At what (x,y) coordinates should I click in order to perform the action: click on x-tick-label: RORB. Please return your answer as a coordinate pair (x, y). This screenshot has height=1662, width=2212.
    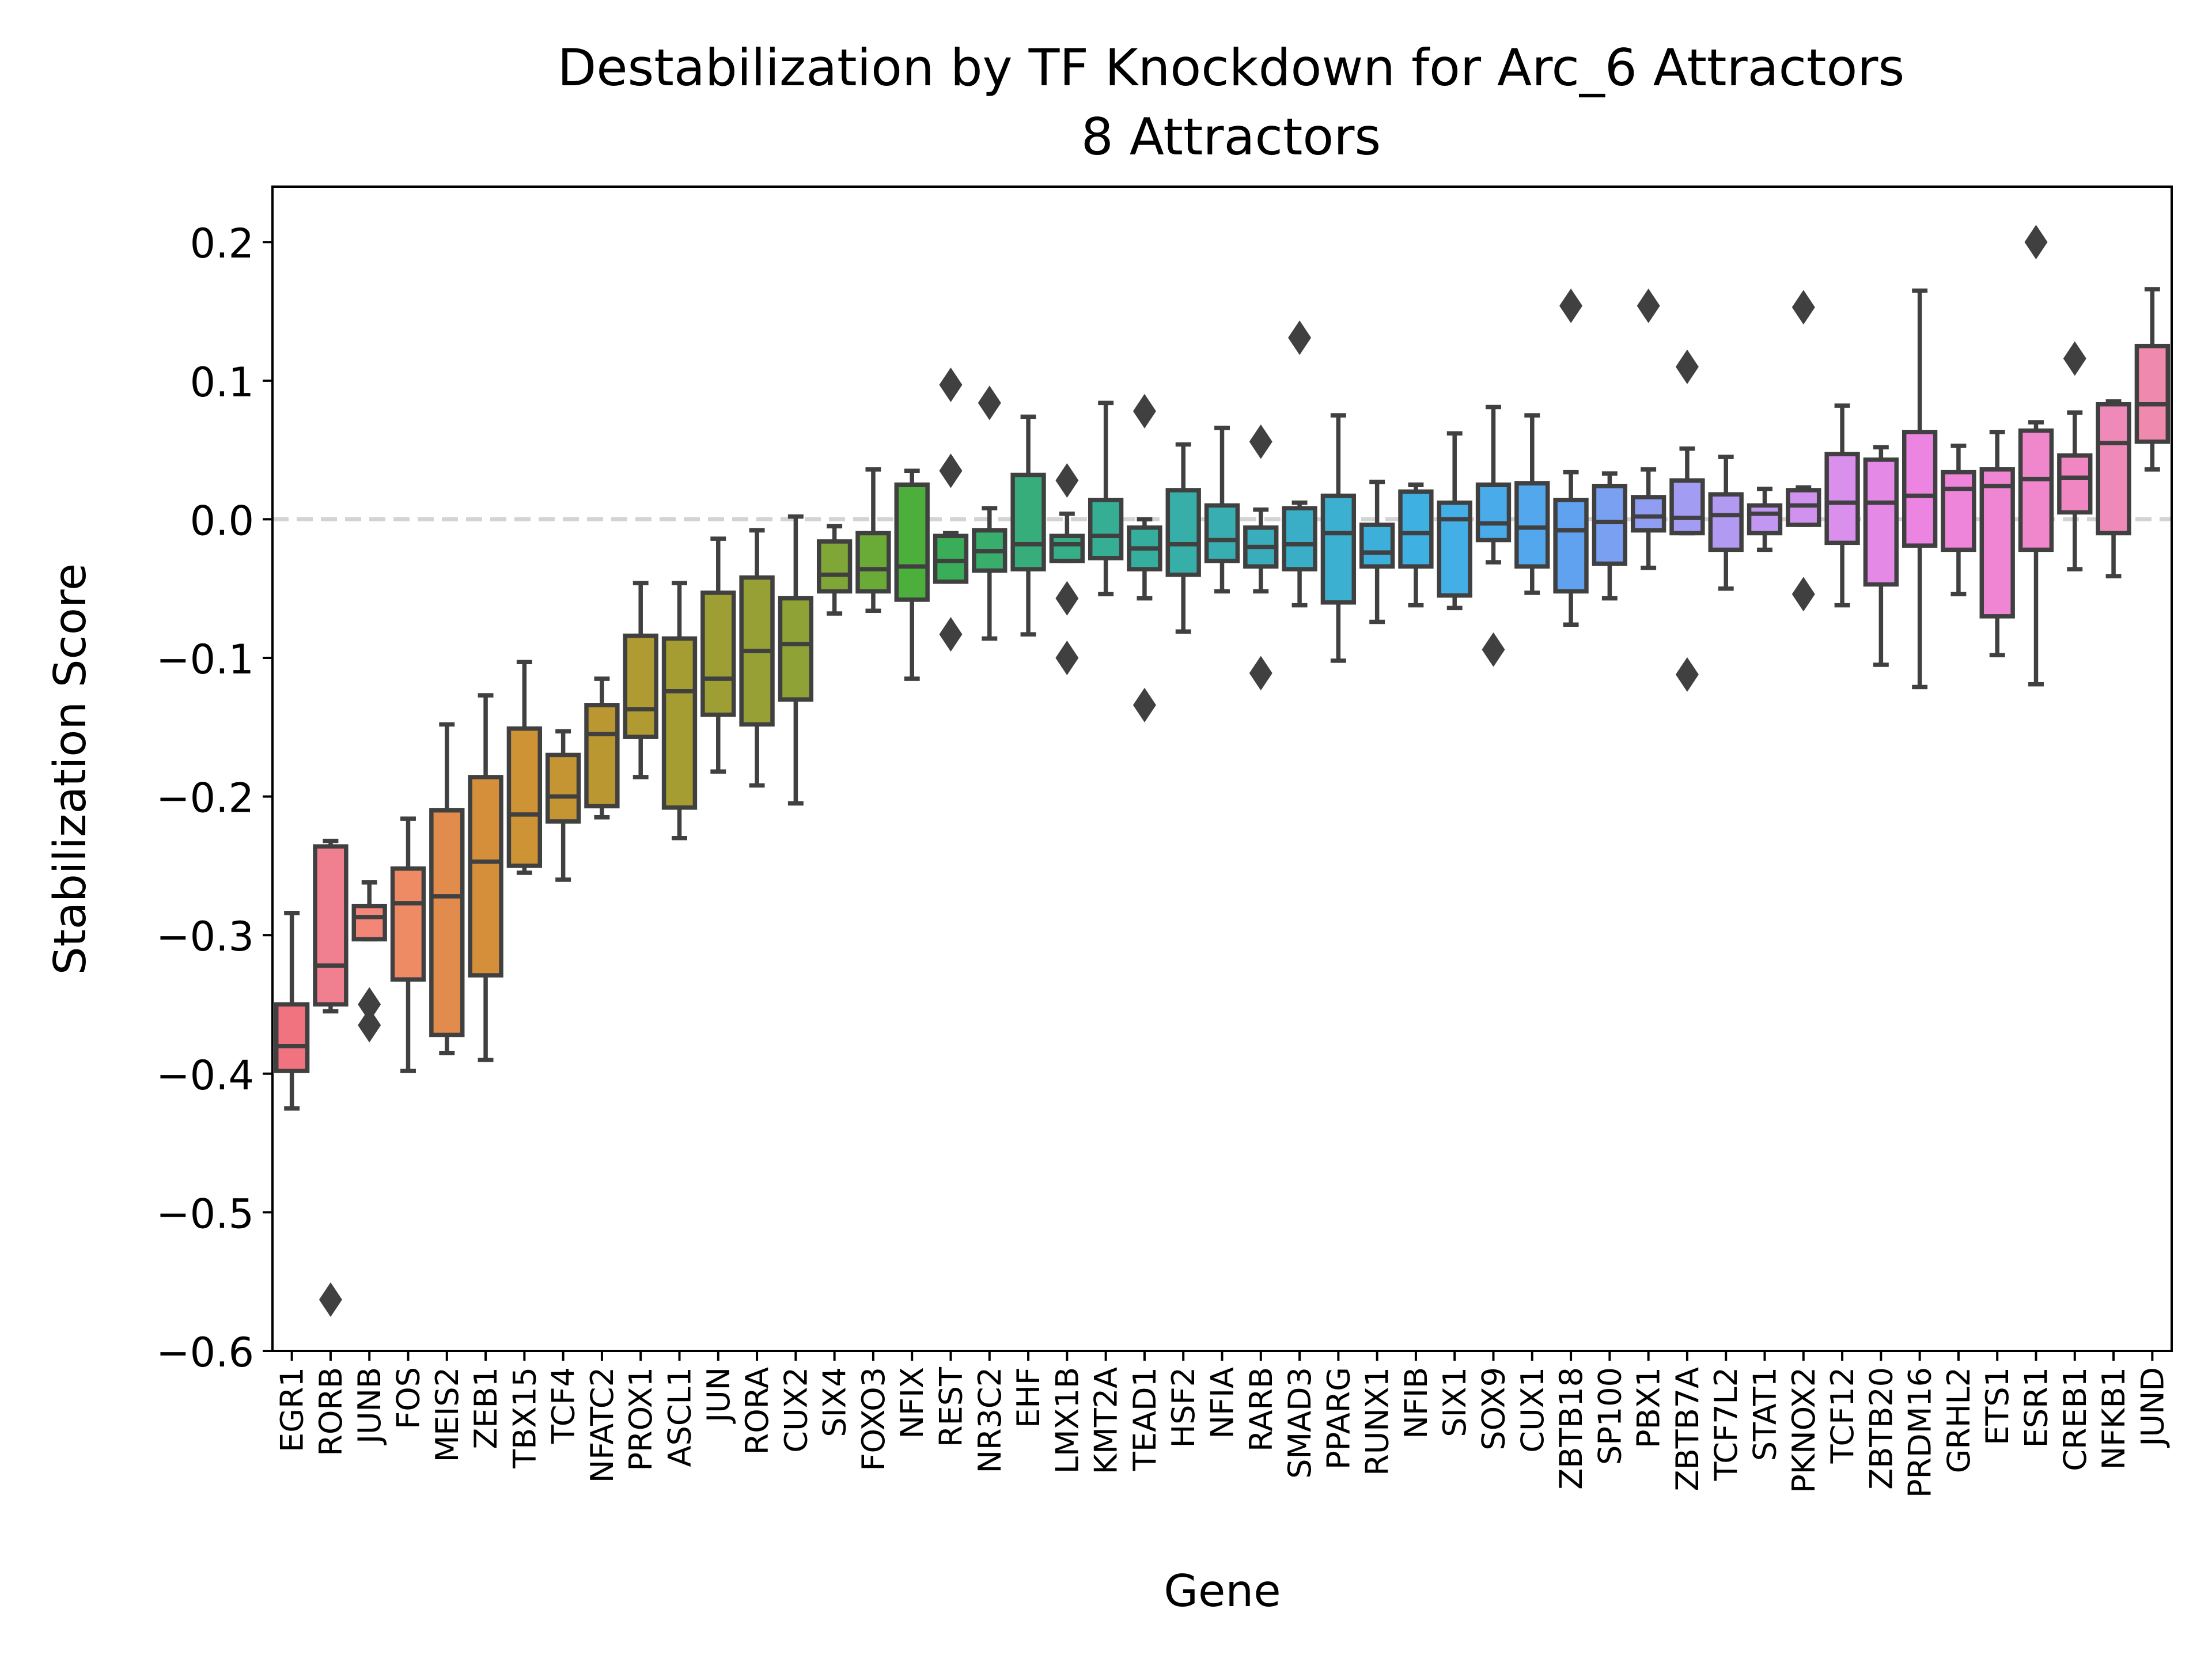
    Looking at the image, I should click on (331, 1411).